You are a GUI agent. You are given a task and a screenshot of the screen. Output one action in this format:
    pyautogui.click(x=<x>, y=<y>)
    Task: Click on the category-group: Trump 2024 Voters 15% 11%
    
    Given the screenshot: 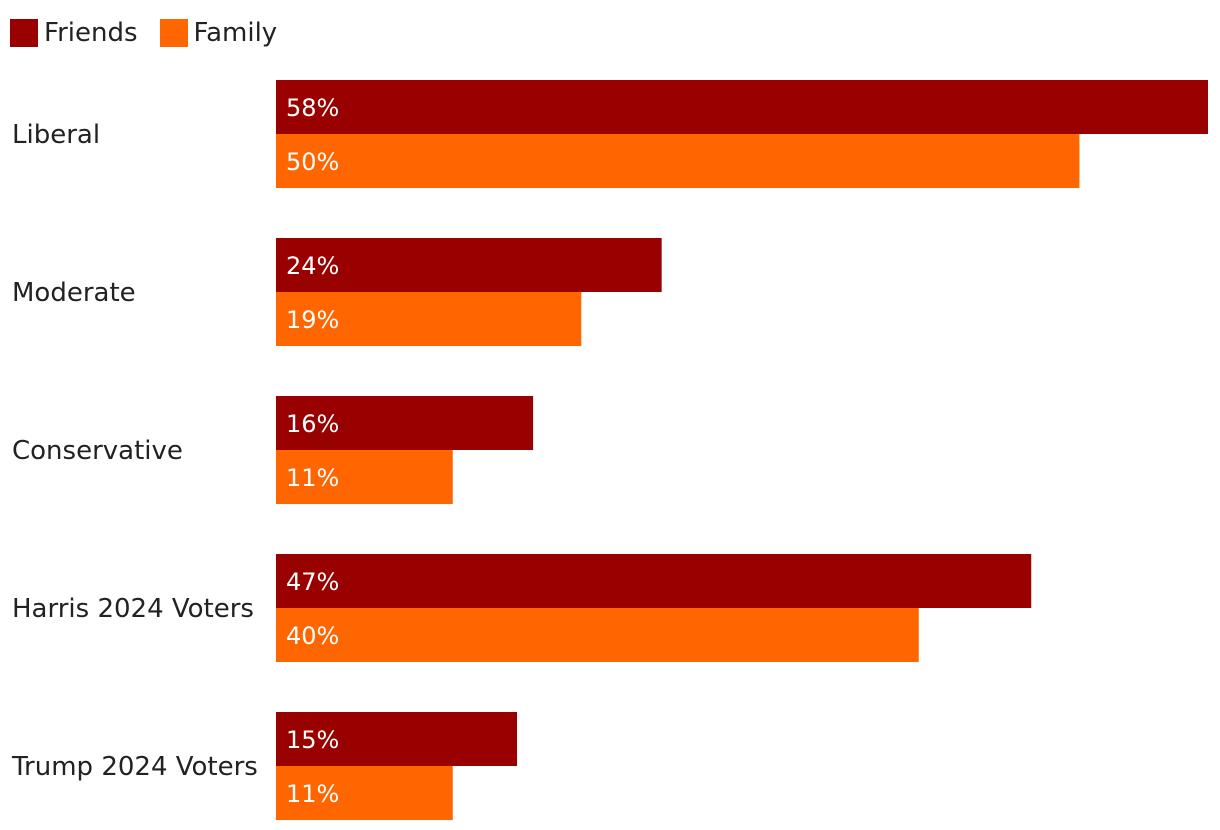 What is the action you would take?
    pyautogui.click(x=264, y=766)
    